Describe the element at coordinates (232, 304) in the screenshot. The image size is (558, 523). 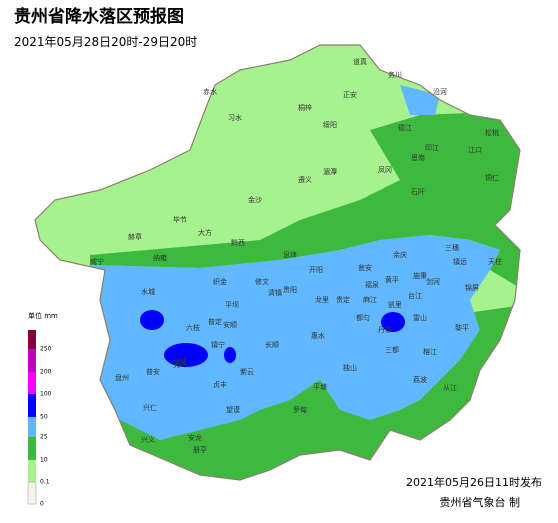
I see `place-label: 平坝` at that location.